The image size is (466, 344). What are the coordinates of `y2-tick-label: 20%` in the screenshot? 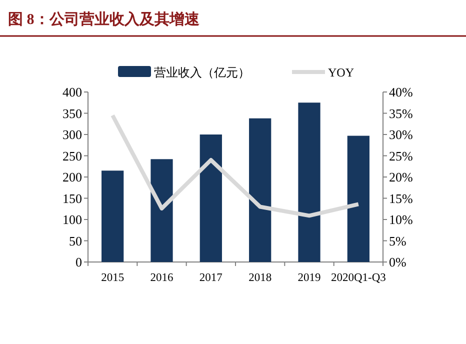 It's located at (401, 177).